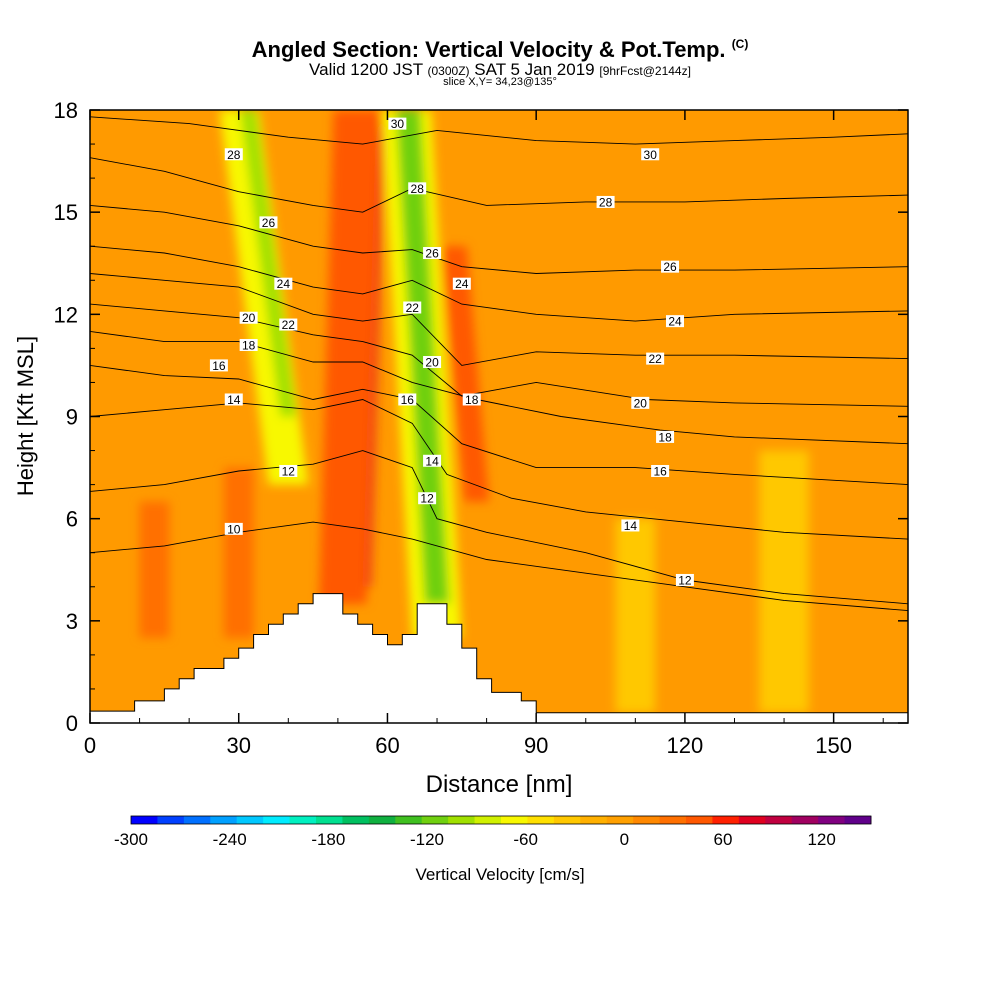  Describe the element at coordinates (499, 784) in the screenshot. I see `x-axis-label: Distance [nm]` at that location.